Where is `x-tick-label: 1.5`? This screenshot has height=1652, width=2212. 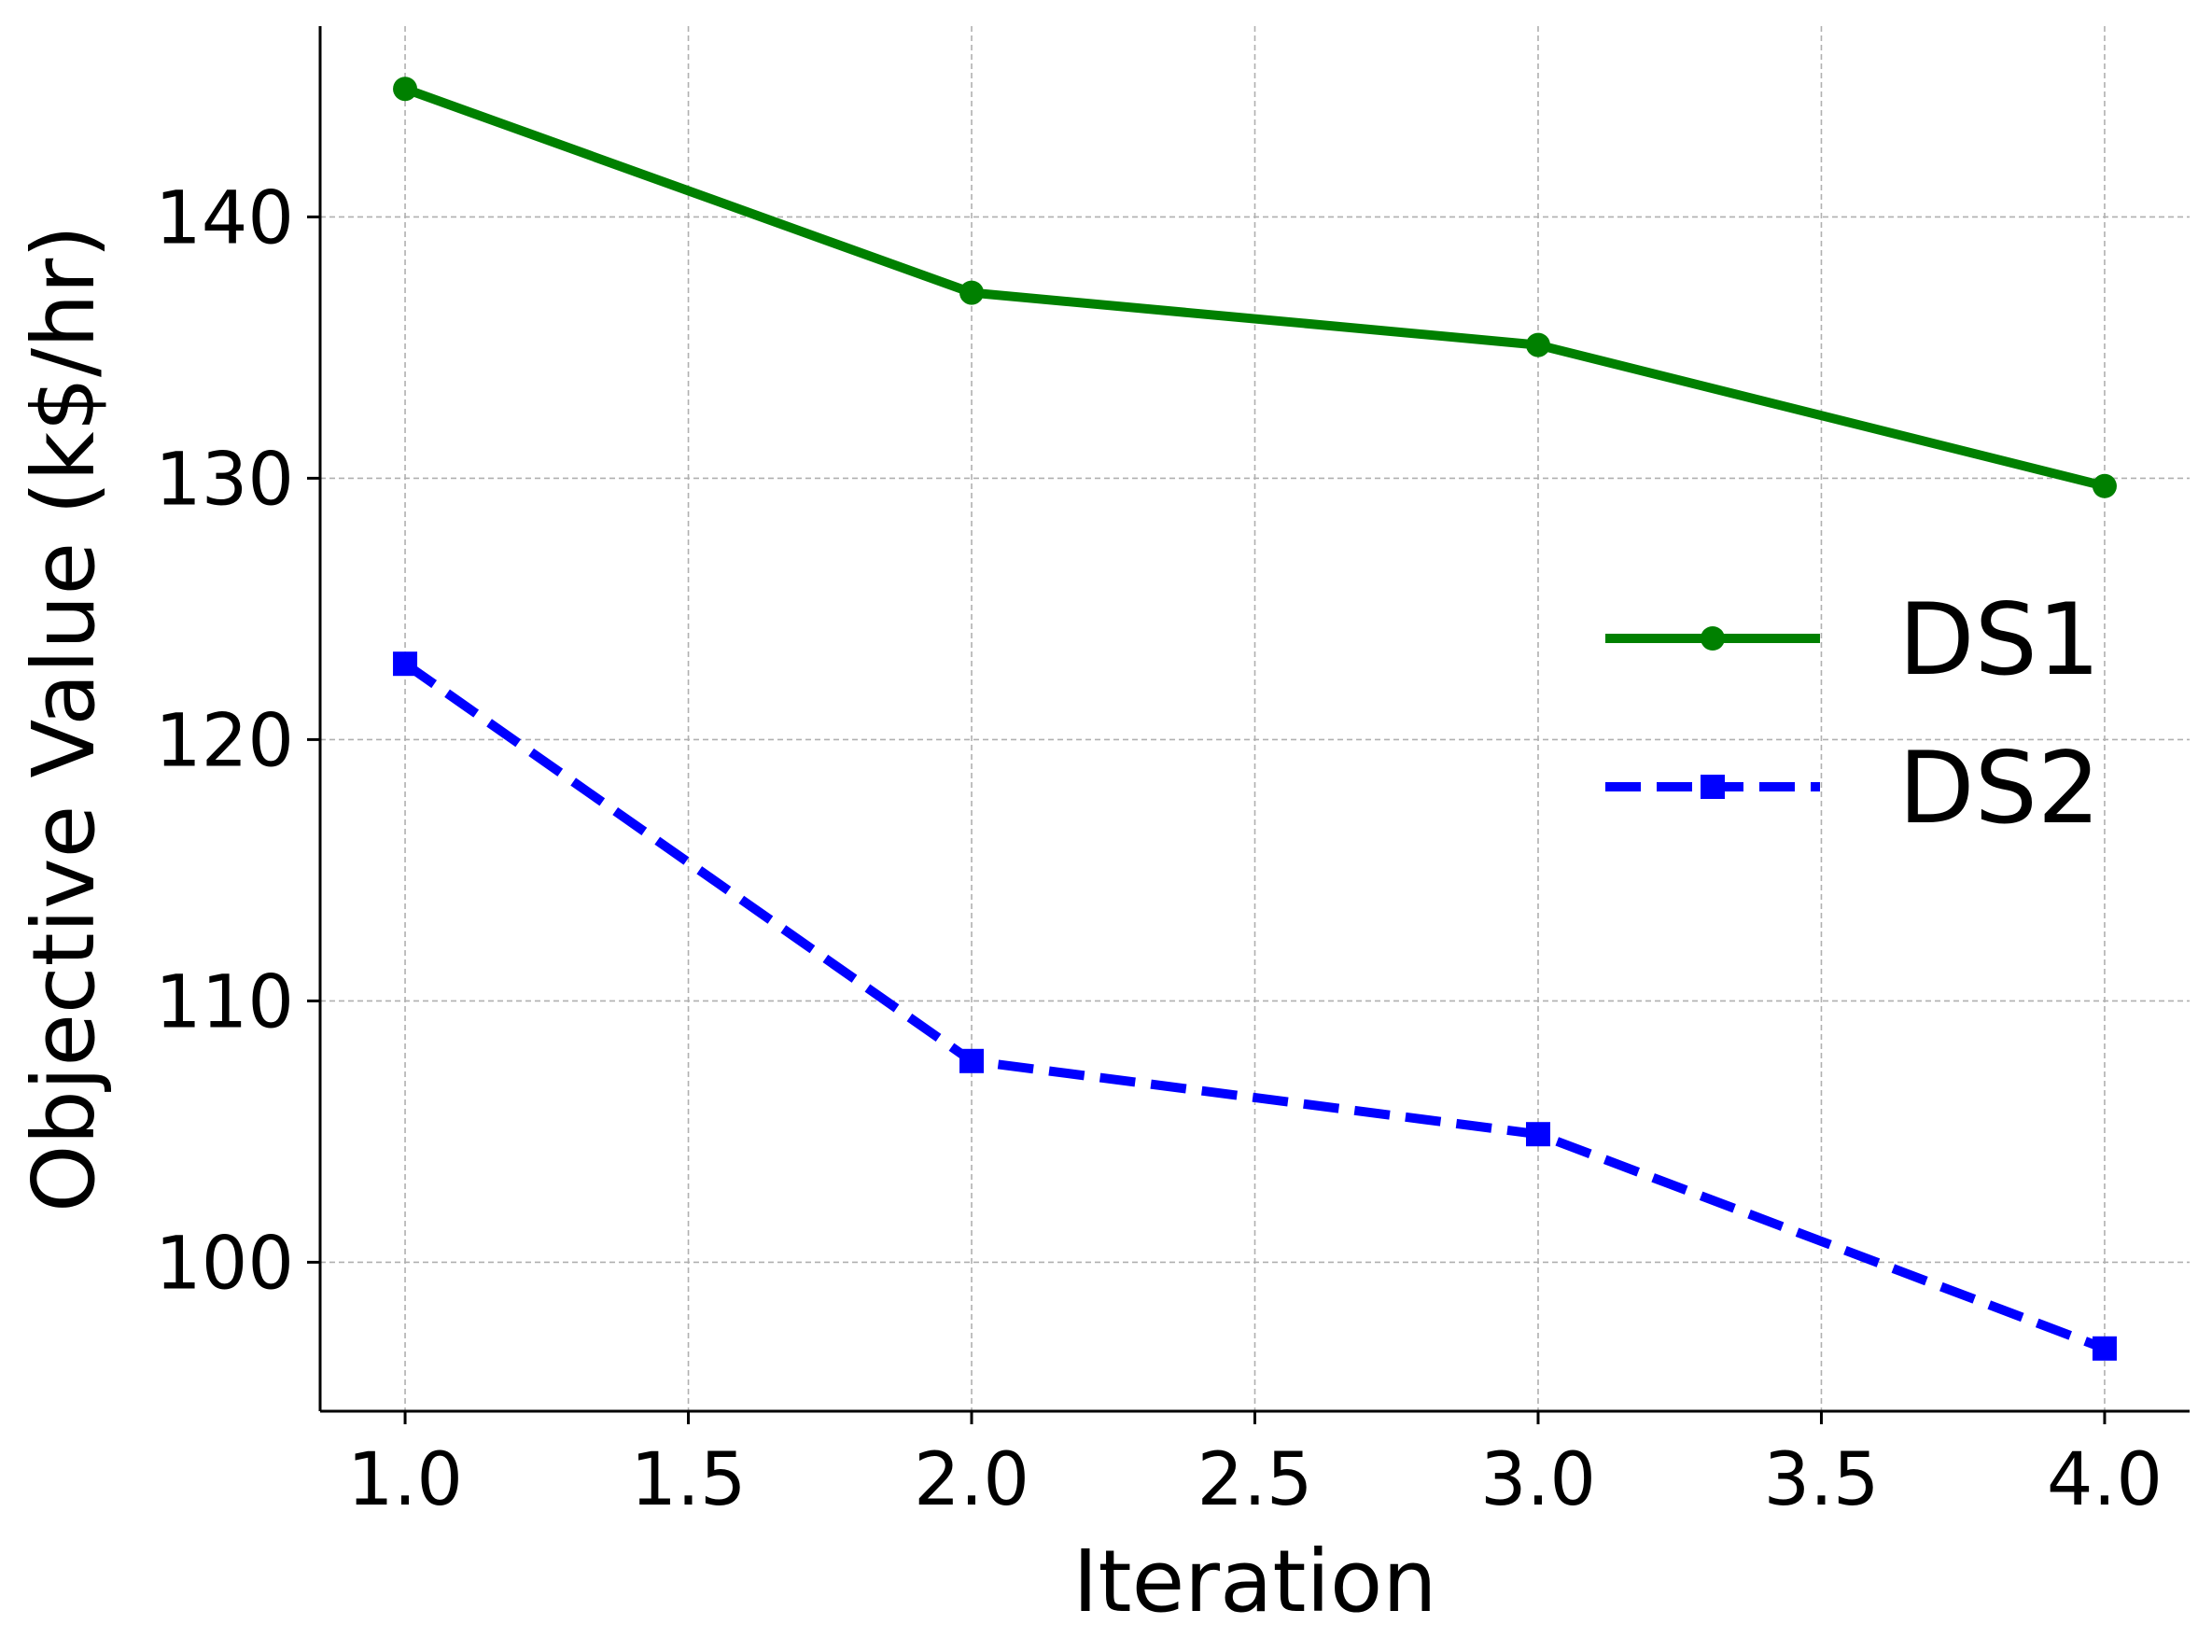 x-tick-label: 1.5 is located at coordinates (689, 1480).